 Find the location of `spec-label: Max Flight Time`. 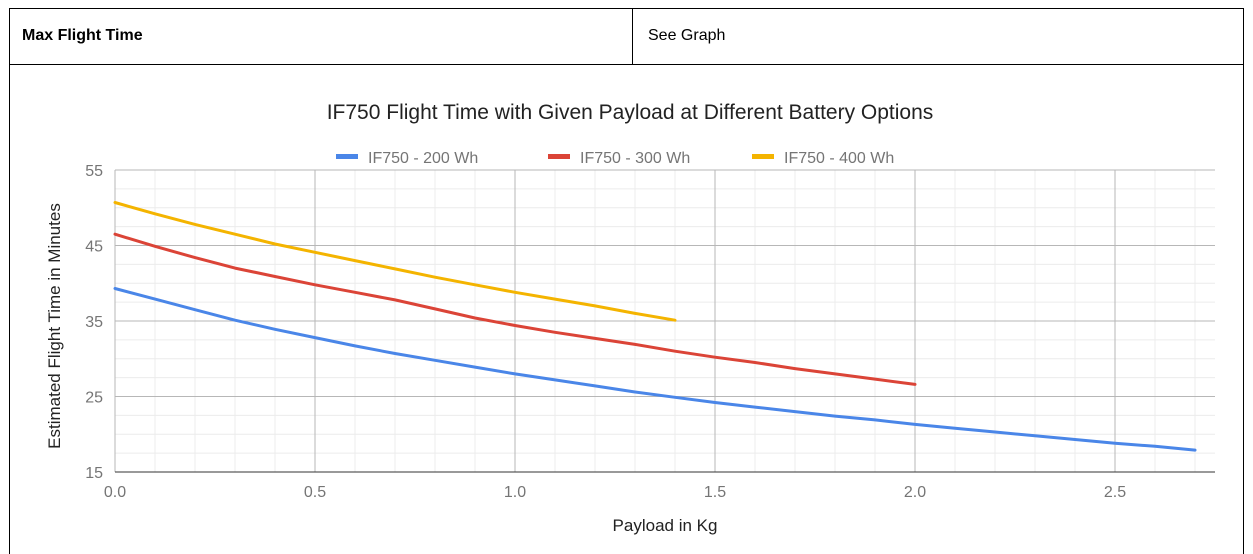

spec-label: Max Flight Time is located at coordinates (82, 35).